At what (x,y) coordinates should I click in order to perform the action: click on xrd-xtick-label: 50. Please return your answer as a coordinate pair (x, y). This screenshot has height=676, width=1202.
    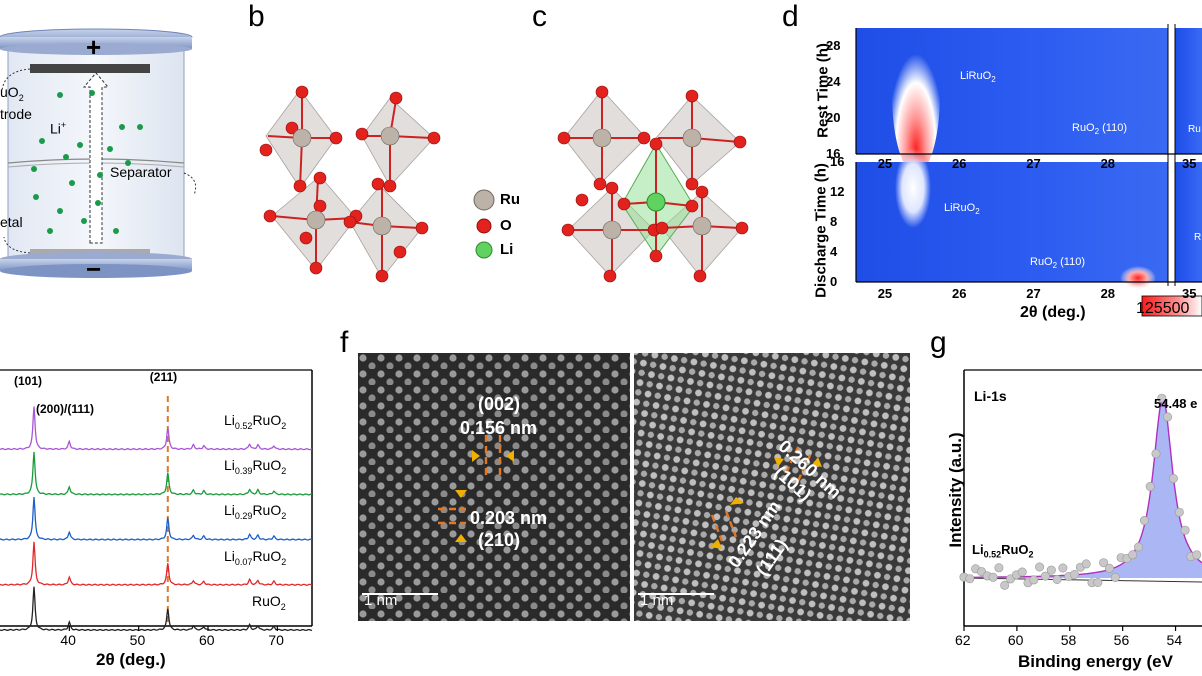
    Looking at the image, I should click on (137, 640).